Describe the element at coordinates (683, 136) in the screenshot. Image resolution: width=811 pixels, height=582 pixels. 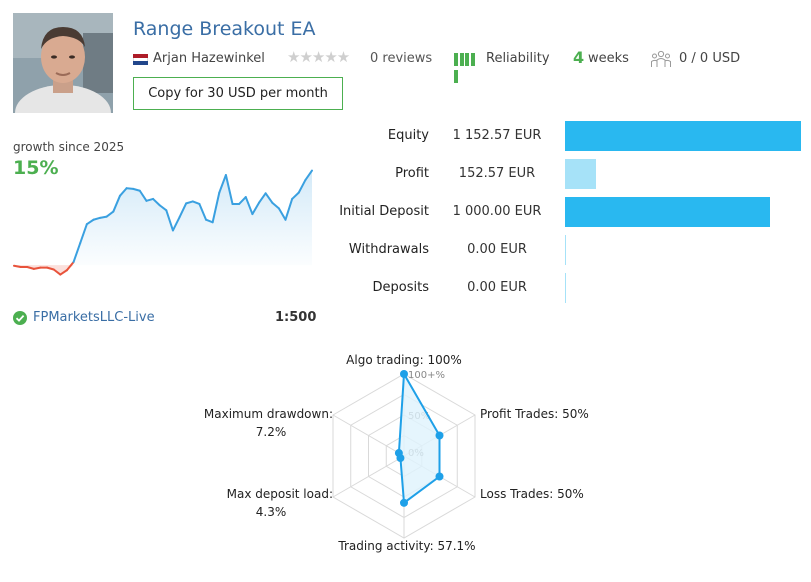
I see `metric-bar-equity` at that location.